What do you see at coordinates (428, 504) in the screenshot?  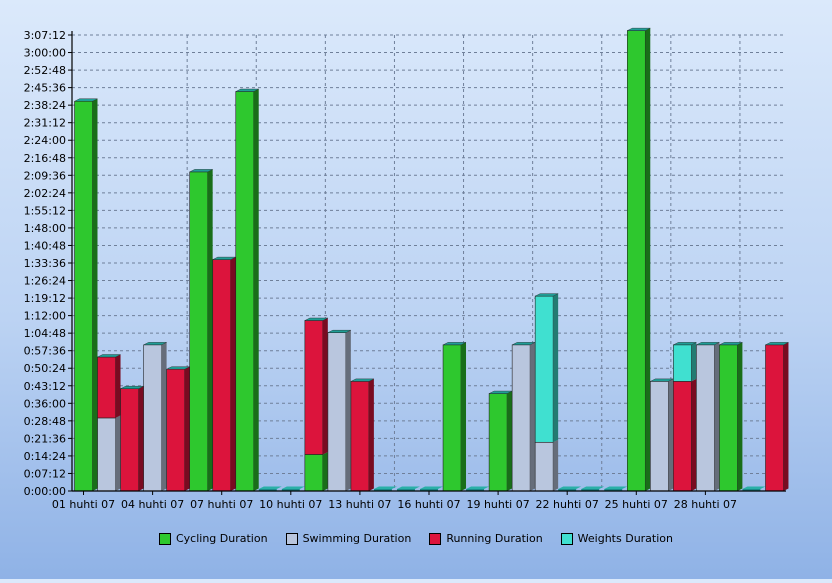 I see `x-tick-label: 16 huhti 07` at bounding box center [428, 504].